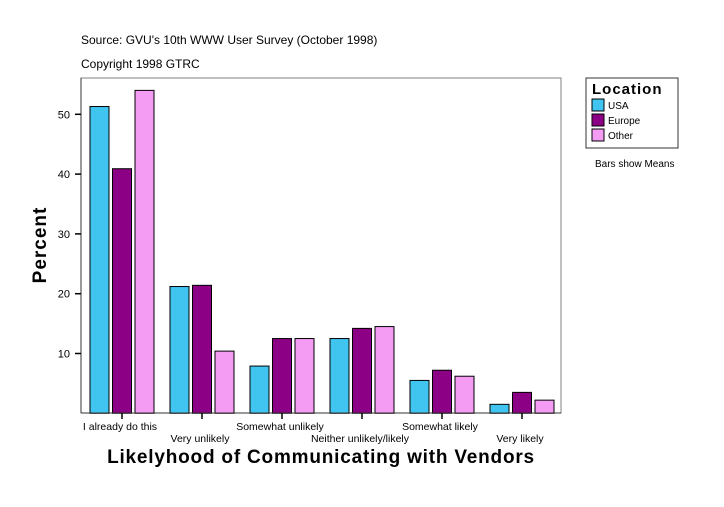  Describe the element at coordinates (520, 439) in the screenshot. I see `x-tick-label: Very likely` at that location.